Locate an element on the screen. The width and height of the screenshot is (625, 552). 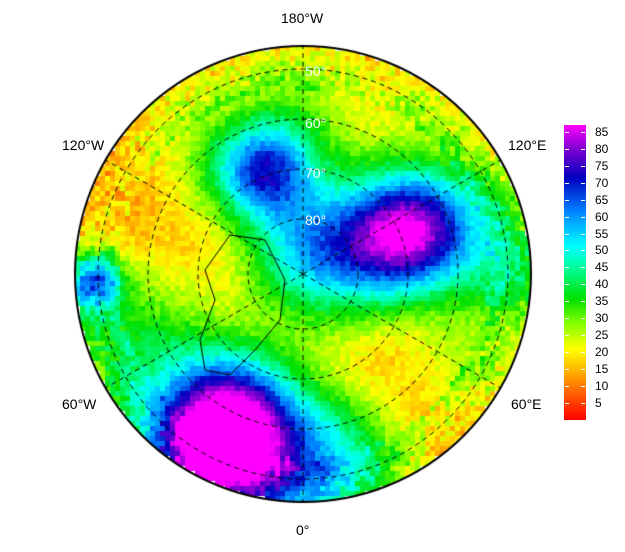
colorbar-label: 40 is located at coordinates (602, 284).